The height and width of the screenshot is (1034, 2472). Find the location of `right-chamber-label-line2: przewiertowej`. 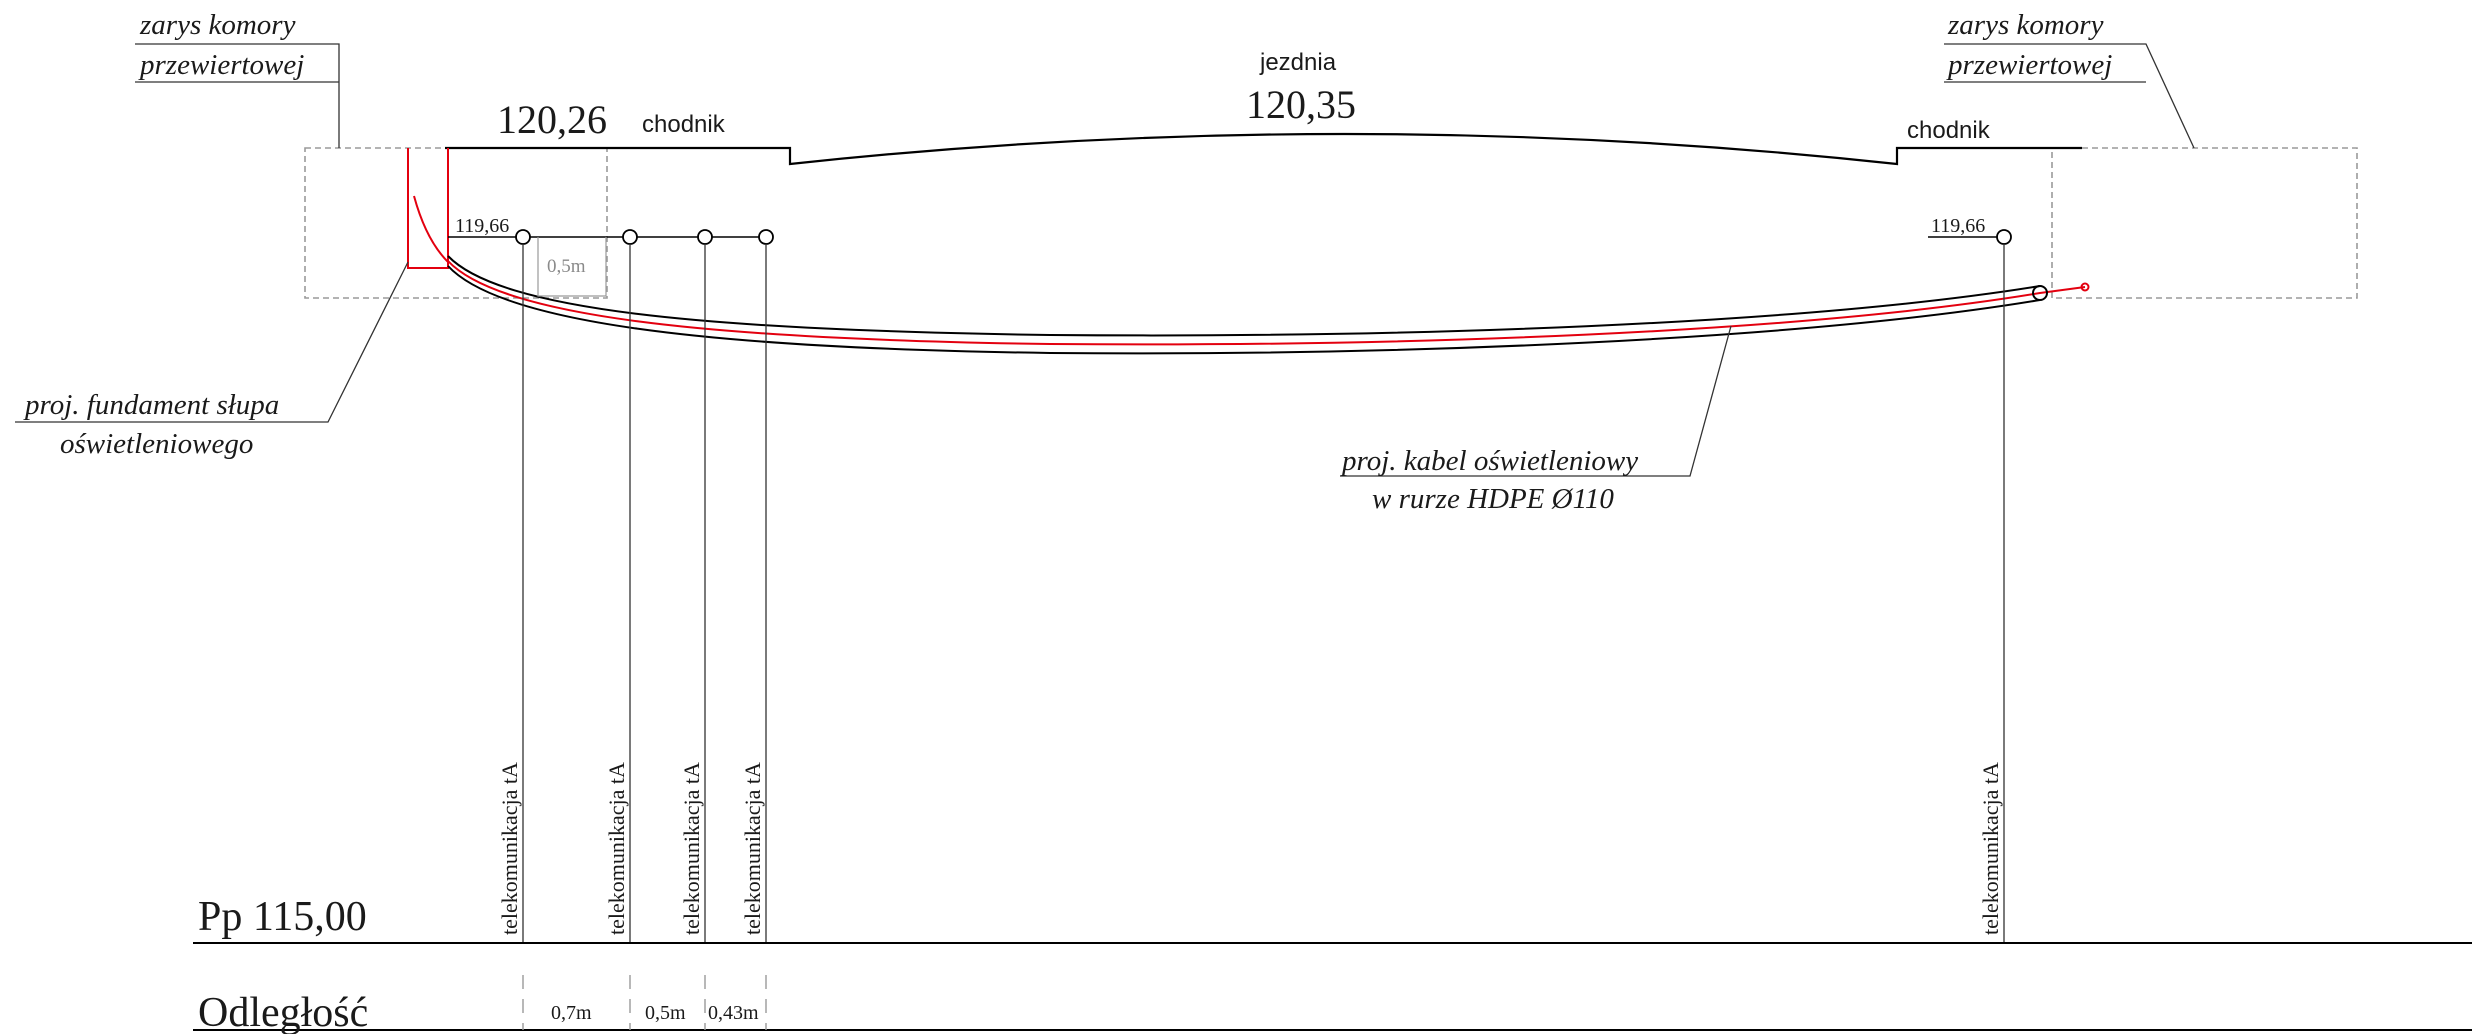

right-chamber-label-line2: przewiertowej is located at coordinates (2029, 65).